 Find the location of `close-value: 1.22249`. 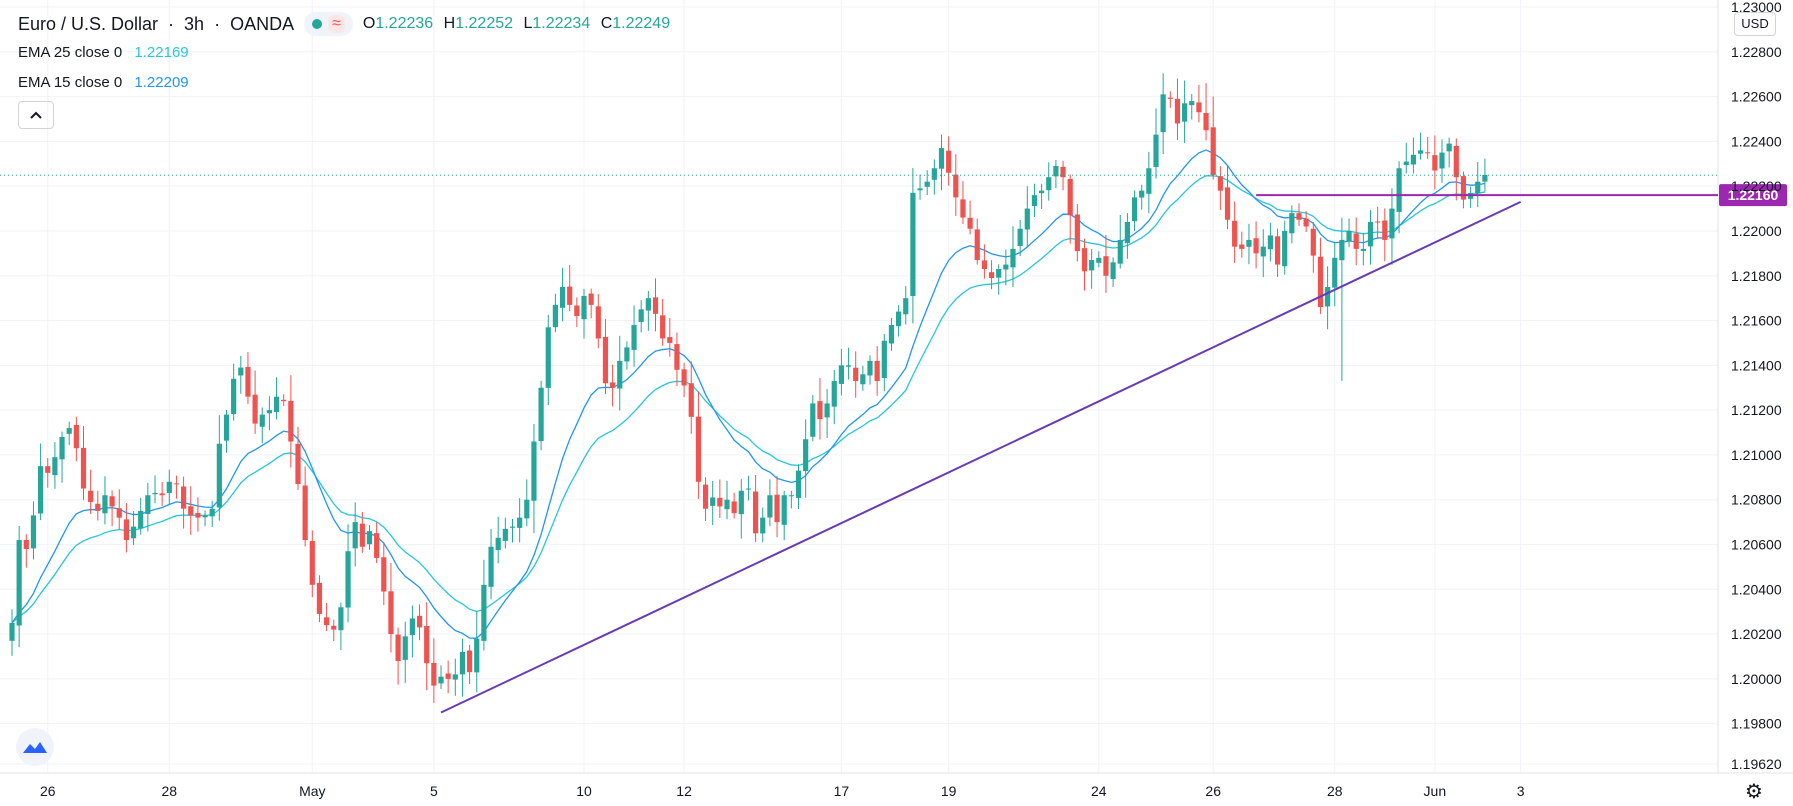

close-value: 1.22249 is located at coordinates (641, 23).